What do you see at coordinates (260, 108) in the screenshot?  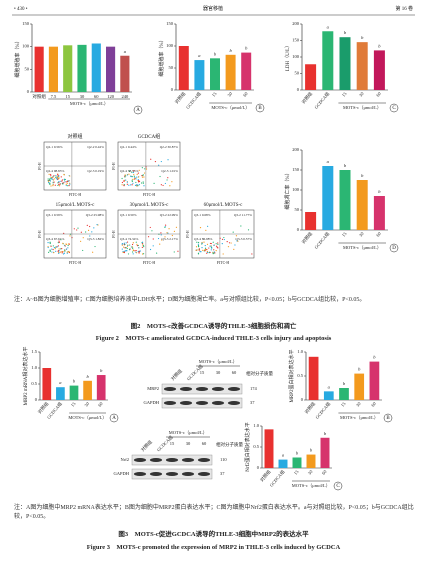 I see `panel-letter: B` at bounding box center [260, 108].